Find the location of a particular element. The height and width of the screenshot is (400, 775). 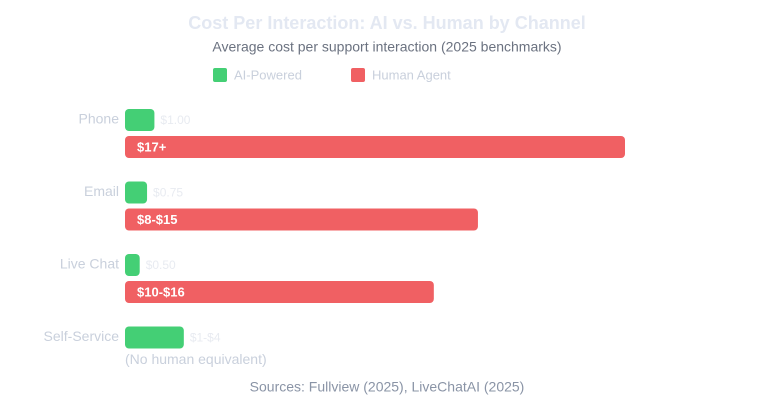

value-label: $0.75 is located at coordinates (168, 193).